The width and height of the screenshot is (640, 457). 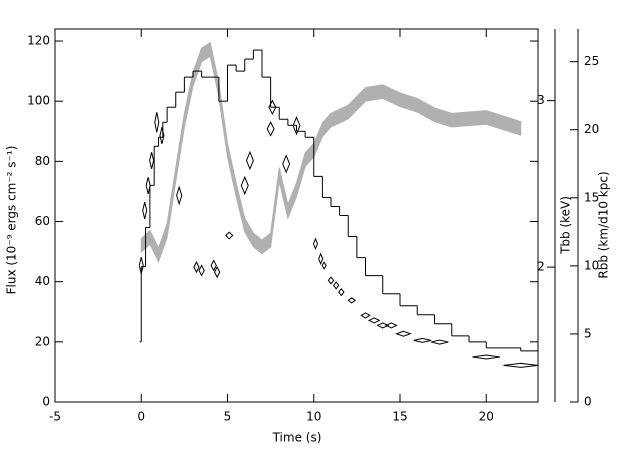 I want to click on y3-tick-label: 2, so click(x=541, y=267).